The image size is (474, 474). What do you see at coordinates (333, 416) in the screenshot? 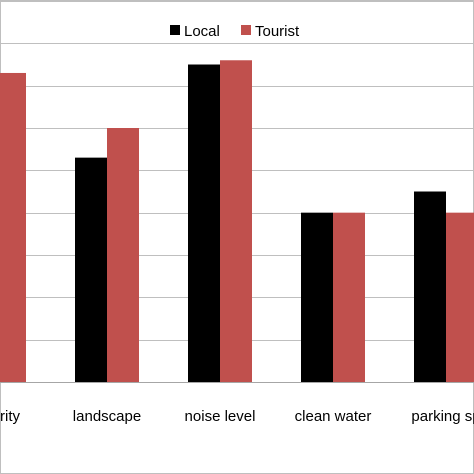
I see `x-tick-label: clean water` at bounding box center [333, 416].